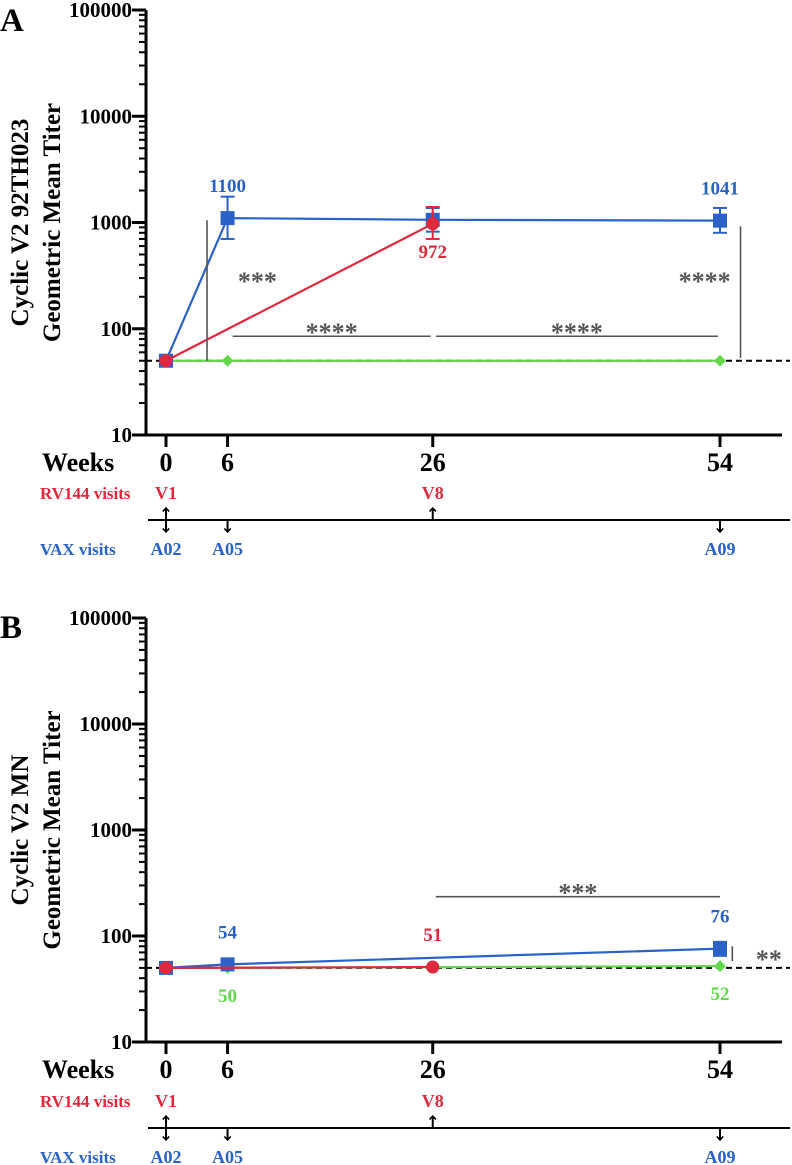 This screenshot has height=1165, width=792. I want to click on y-axis-label-line1: Cyclic V2 92TH023, so click(20, 223).